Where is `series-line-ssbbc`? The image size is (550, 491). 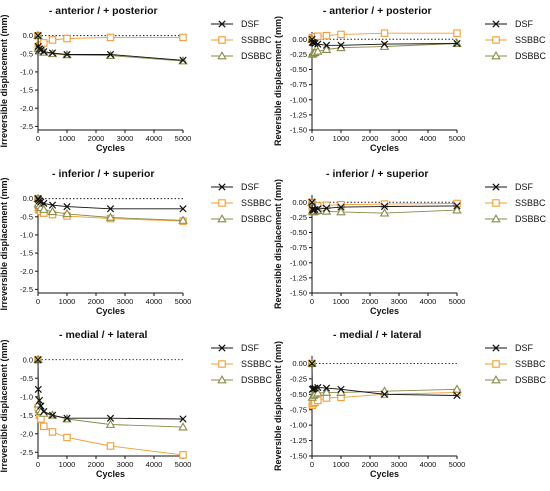 series-line-ssbbc is located at coordinates (110, 407).